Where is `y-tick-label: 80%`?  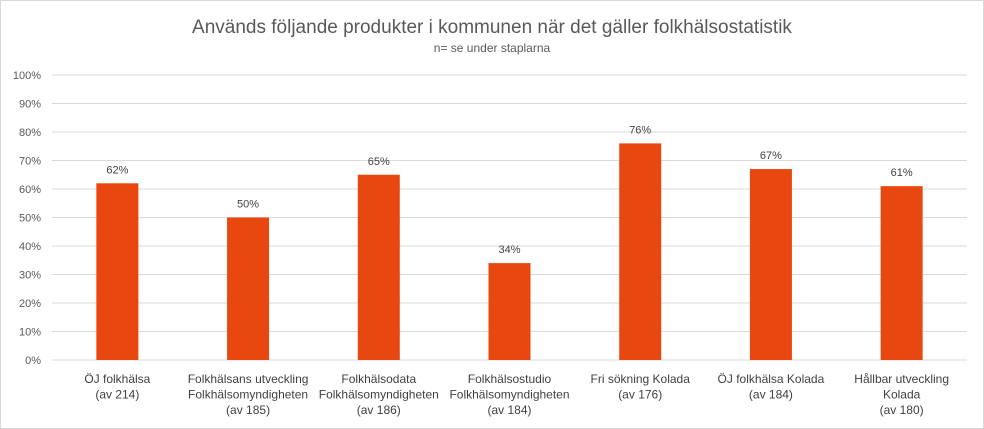 y-tick-label: 80% is located at coordinates (30, 133).